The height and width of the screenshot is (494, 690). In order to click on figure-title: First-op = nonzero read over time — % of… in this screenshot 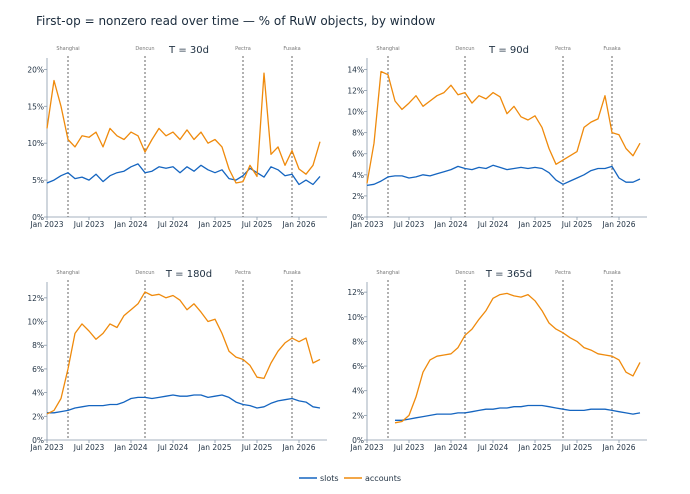, I will do `click(236, 21)`.